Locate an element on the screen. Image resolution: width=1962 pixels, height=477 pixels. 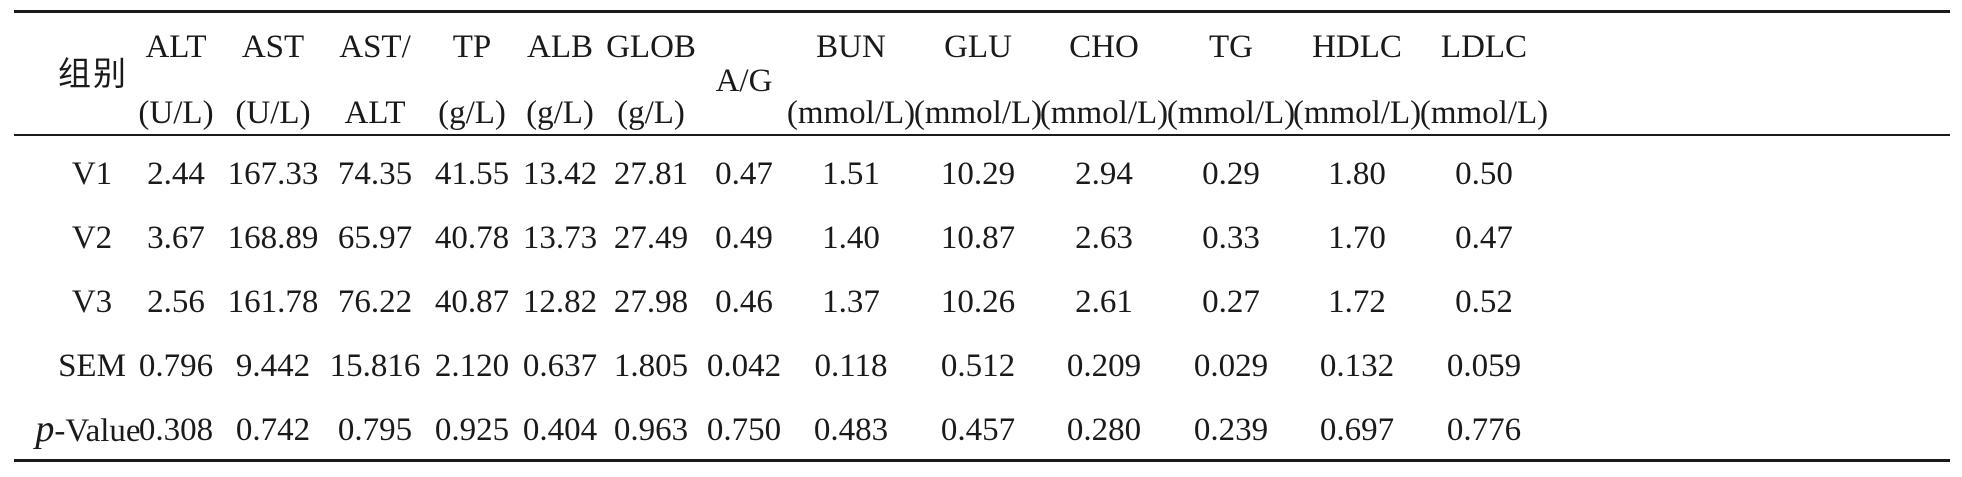
table-cell: 0.059 is located at coordinates (1484, 366).